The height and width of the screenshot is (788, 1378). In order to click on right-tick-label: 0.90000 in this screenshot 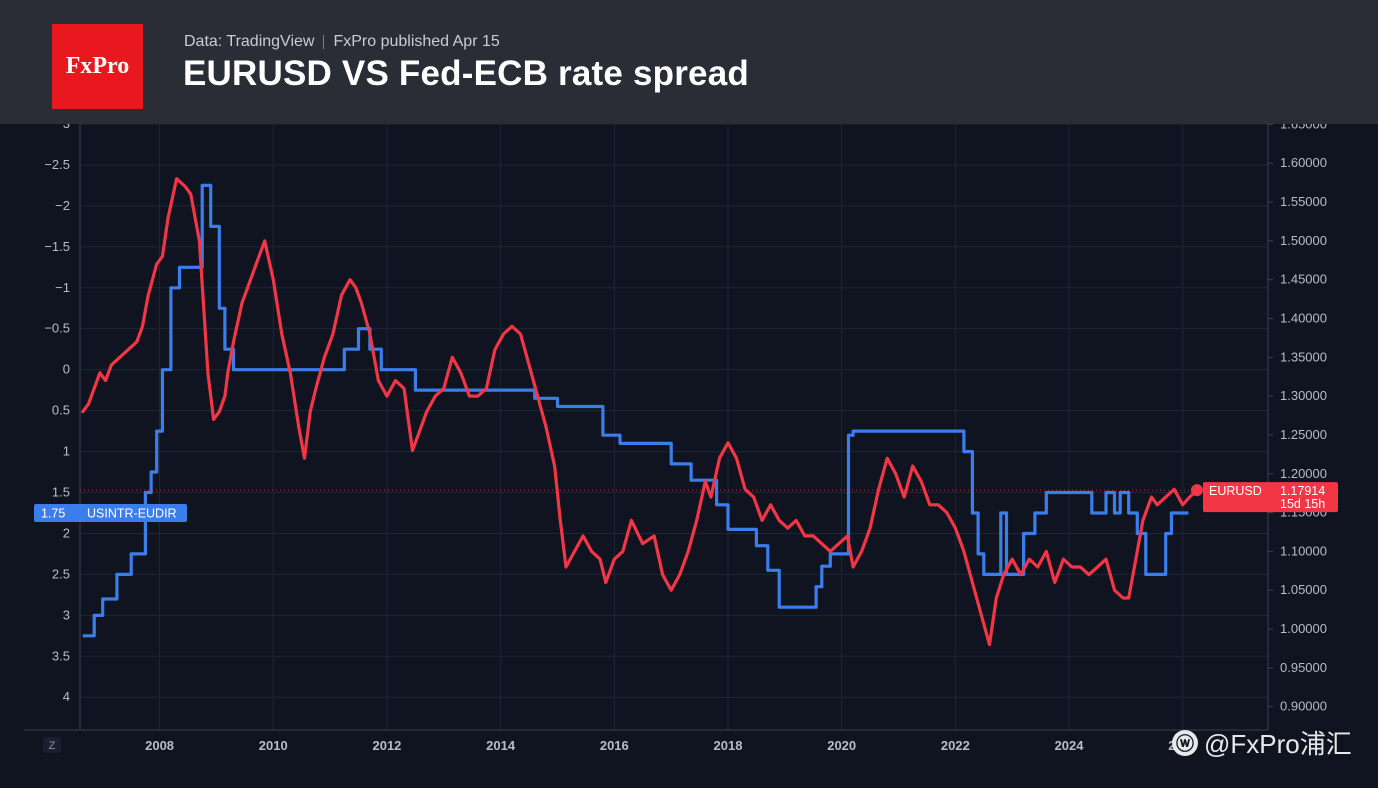, I will do `click(1303, 706)`.